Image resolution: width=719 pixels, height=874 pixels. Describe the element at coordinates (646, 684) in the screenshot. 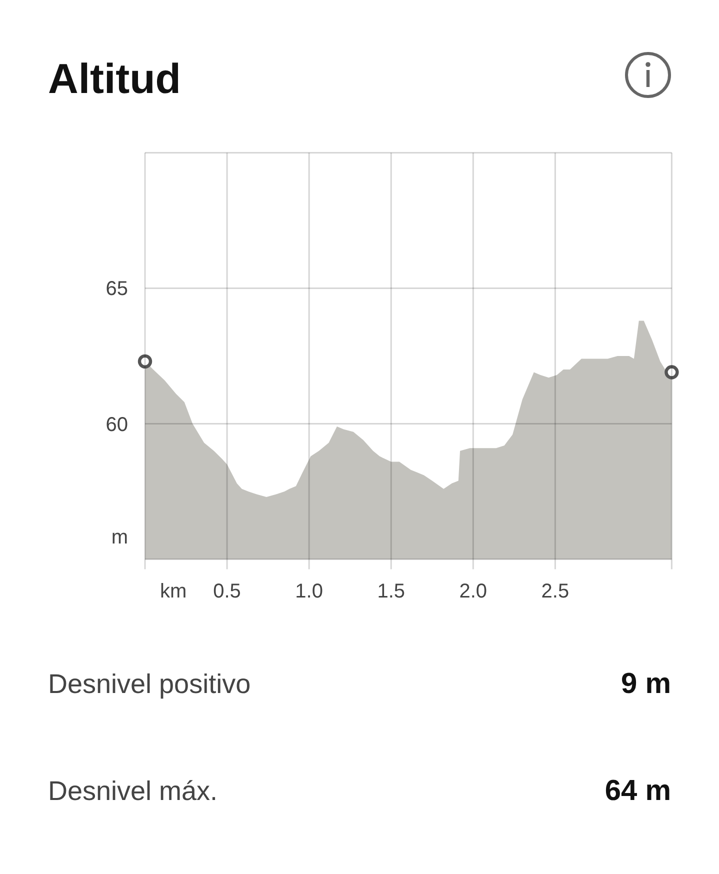

I see `text: 9 m` at that location.